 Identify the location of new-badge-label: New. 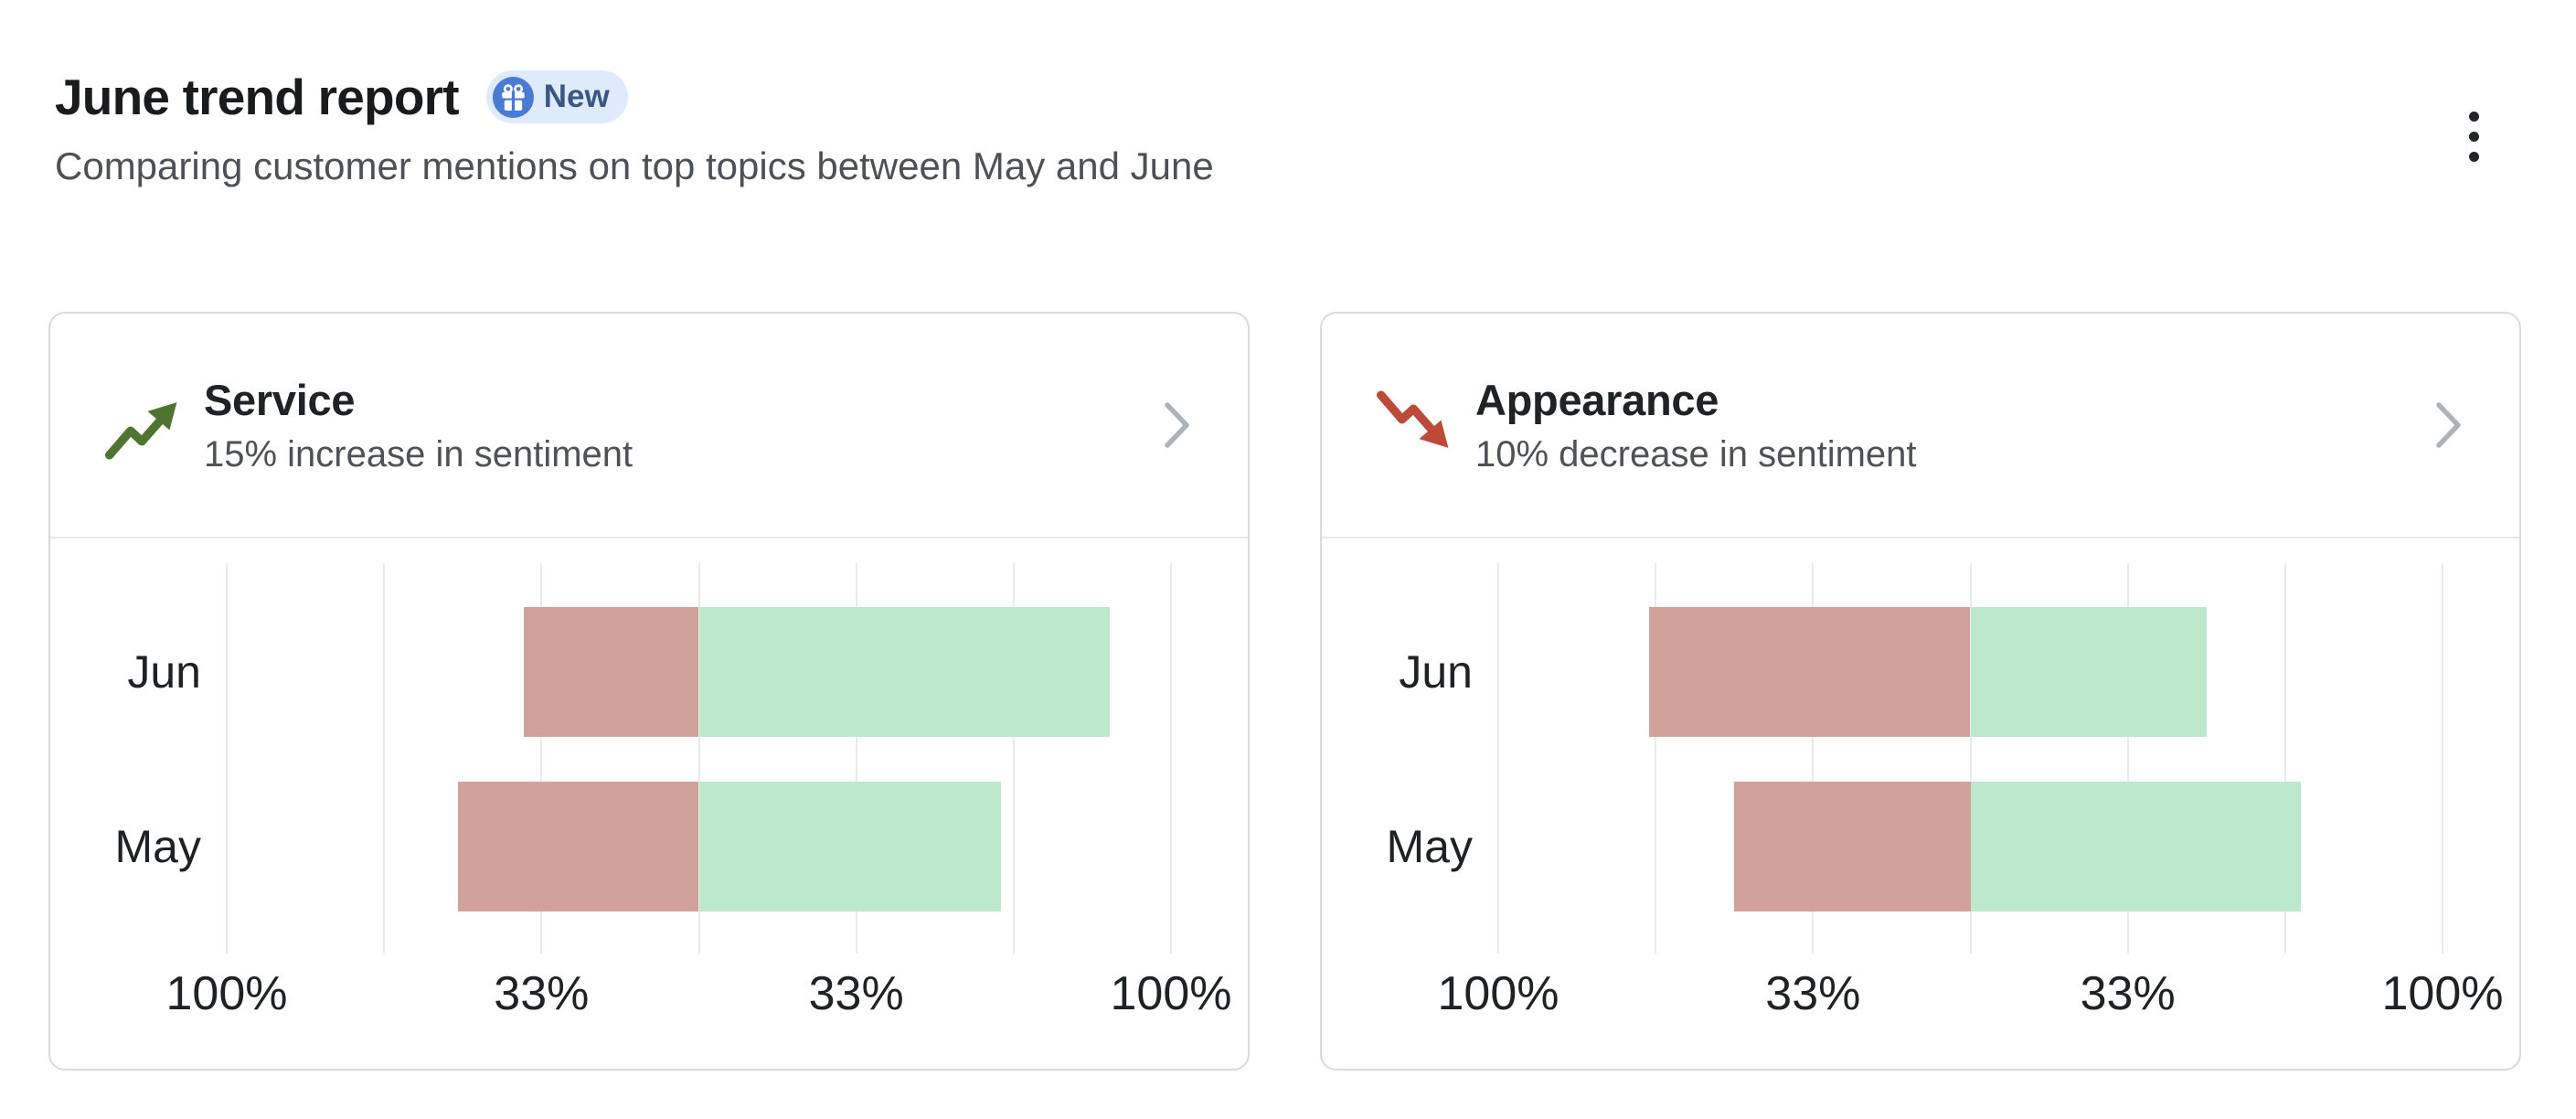
(576, 97).